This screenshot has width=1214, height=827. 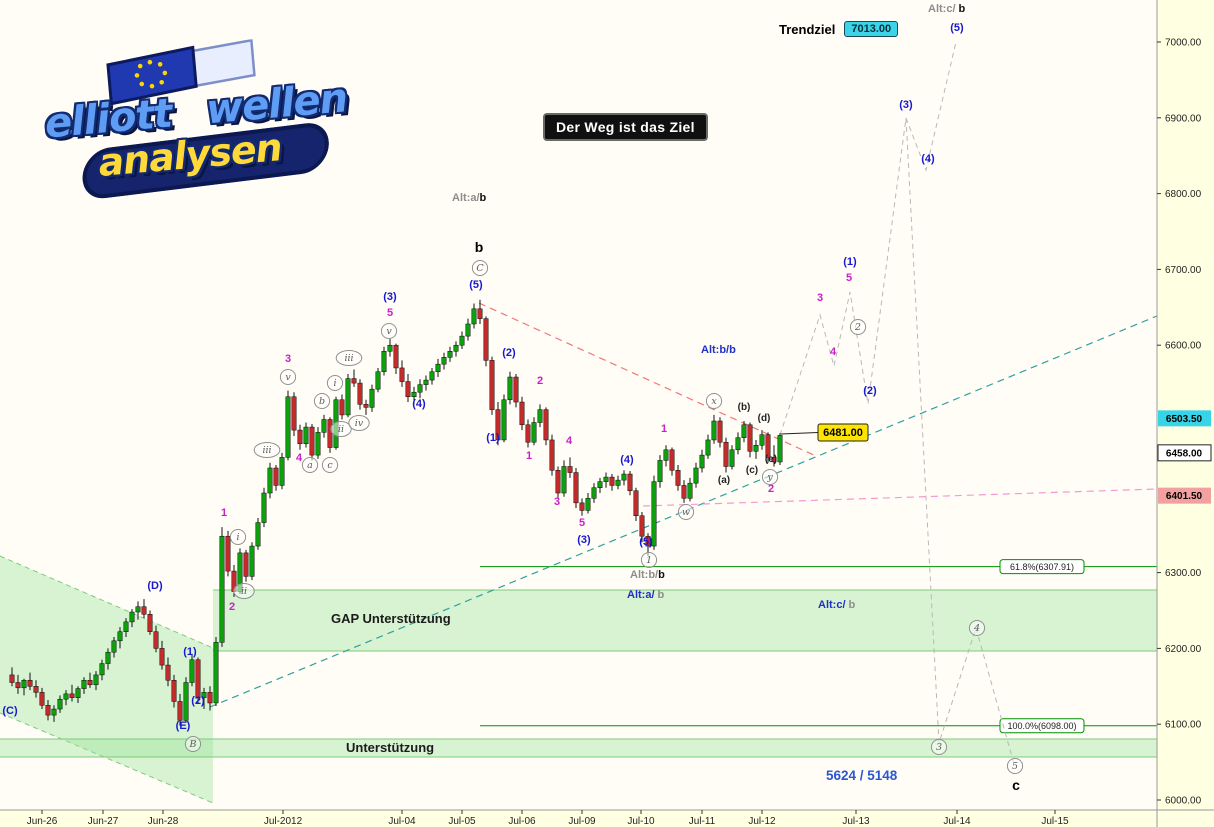 I want to click on resistance-line-red, so click(x=647, y=379).